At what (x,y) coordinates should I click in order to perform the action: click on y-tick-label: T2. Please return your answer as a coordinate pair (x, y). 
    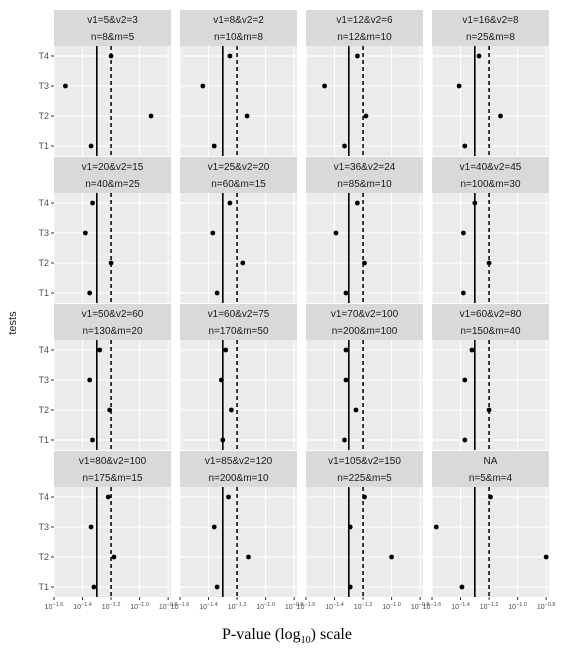
    Looking at the image, I should click on (43, 557).